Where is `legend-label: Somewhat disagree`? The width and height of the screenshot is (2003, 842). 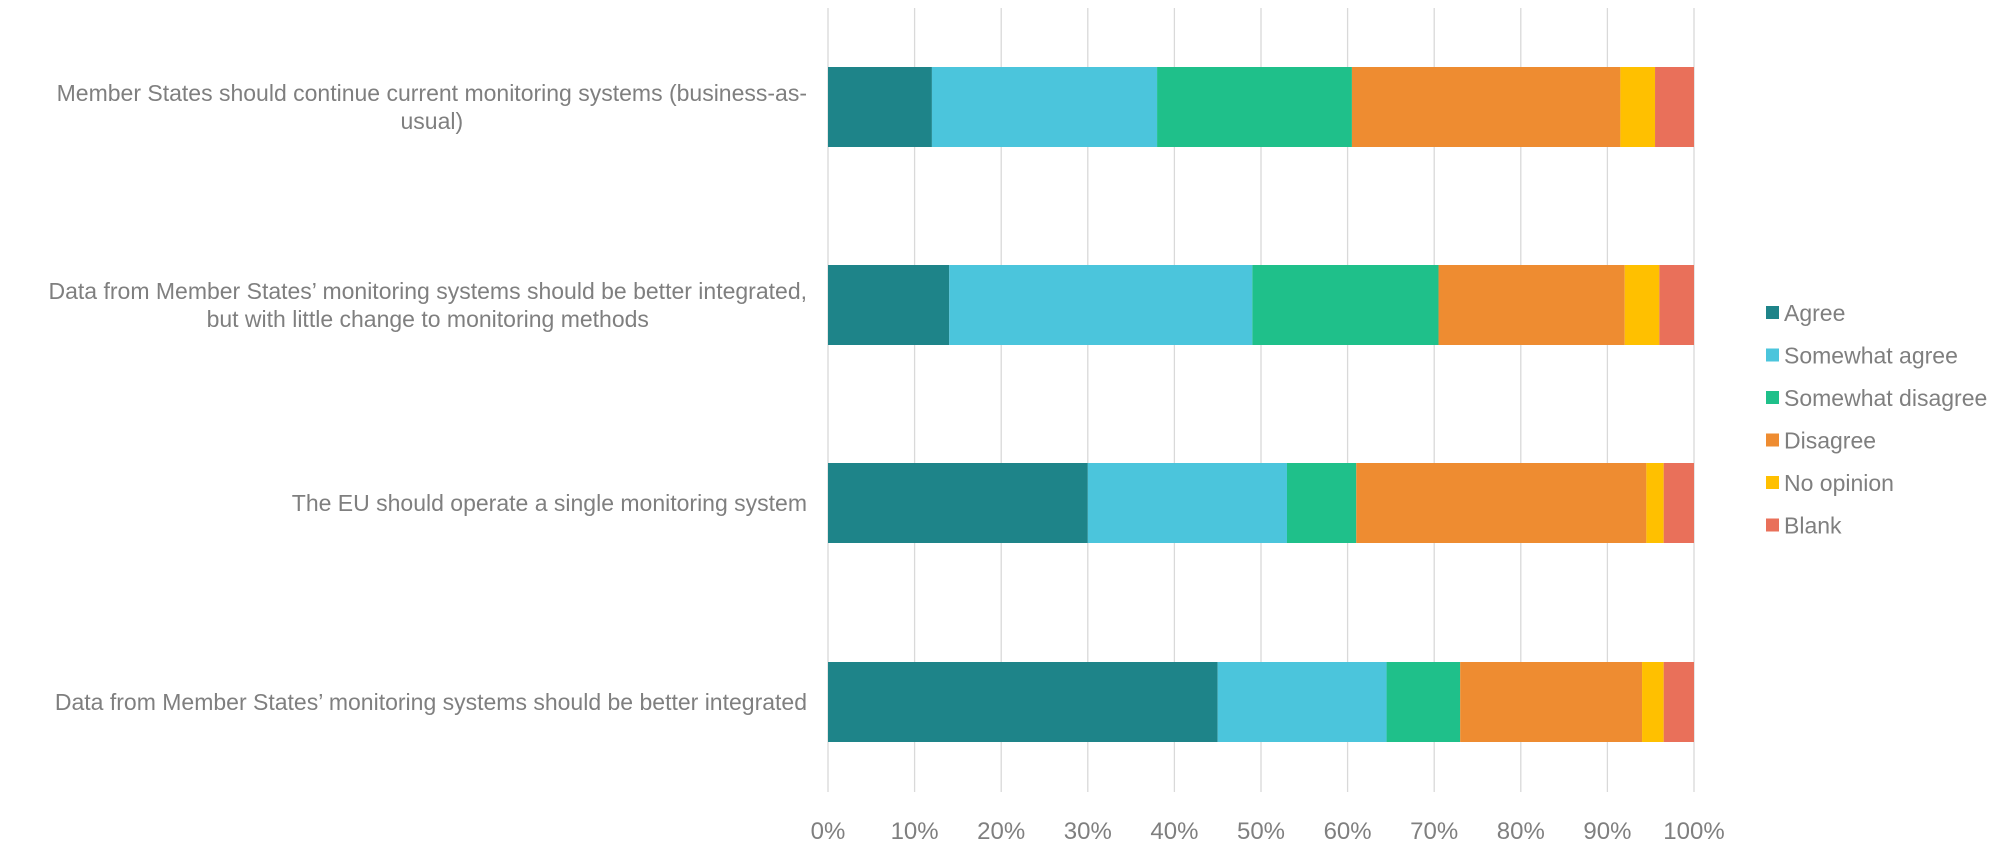 legend-label: Somewhat disagree is located at coordinates (1885, 398).